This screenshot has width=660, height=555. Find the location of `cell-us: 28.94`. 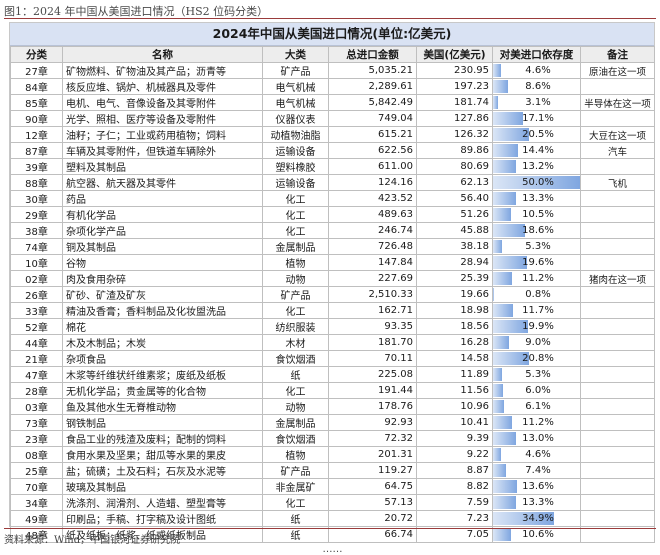

cell-us: 28.94 is located at coordinates (455, 263).